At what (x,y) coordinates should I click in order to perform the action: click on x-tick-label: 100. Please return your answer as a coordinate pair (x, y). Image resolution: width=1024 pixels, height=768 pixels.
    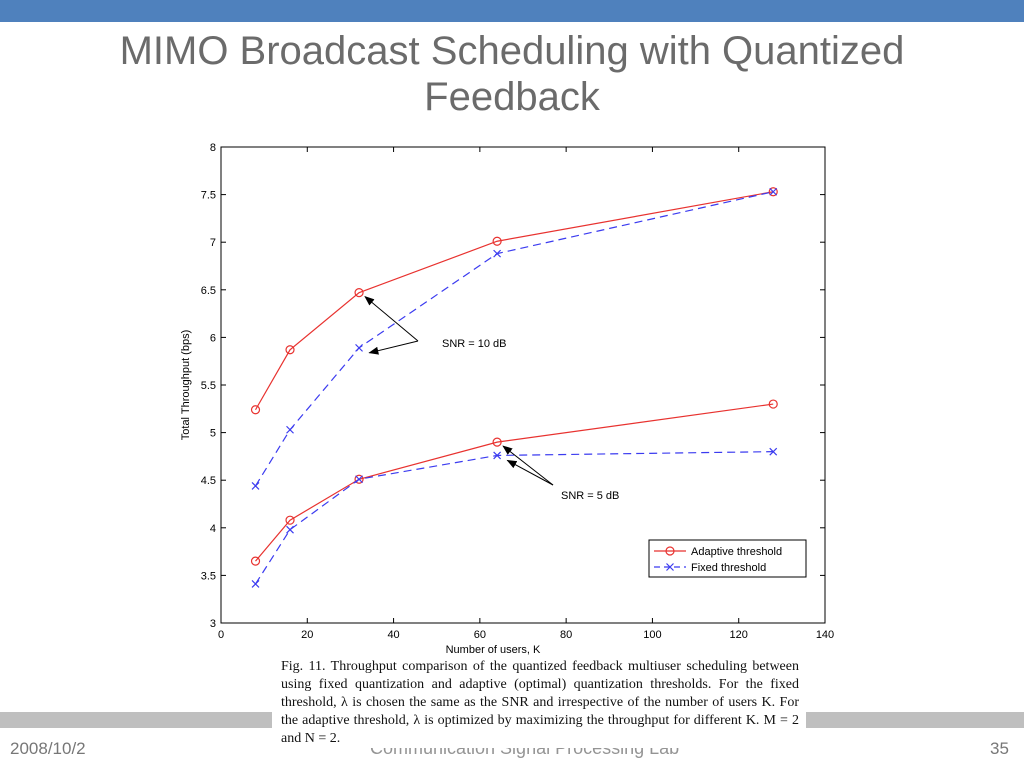
    Looking at the image, I should click on (652, 635).